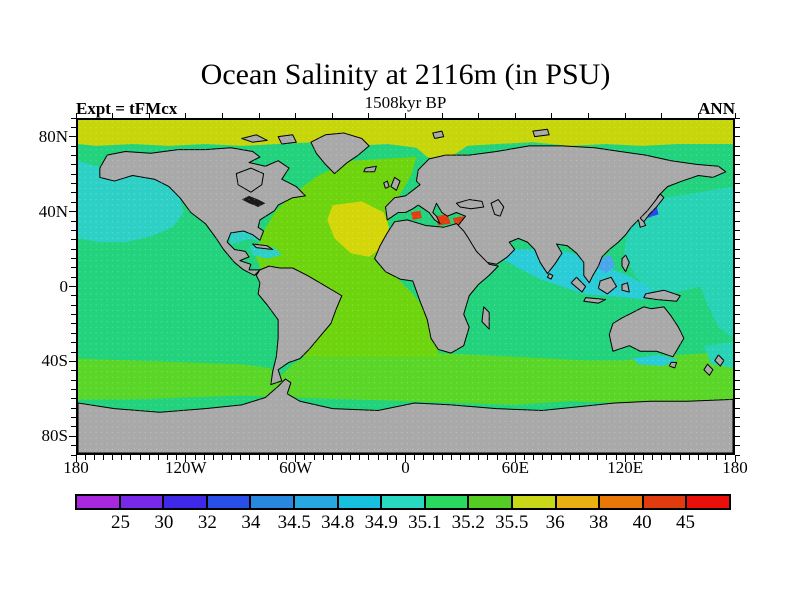 This screenshot has height=600, width=800. Describe the element at coordinates (76, 467) in the screenshot. I see `longitude-label: 180` at that location.